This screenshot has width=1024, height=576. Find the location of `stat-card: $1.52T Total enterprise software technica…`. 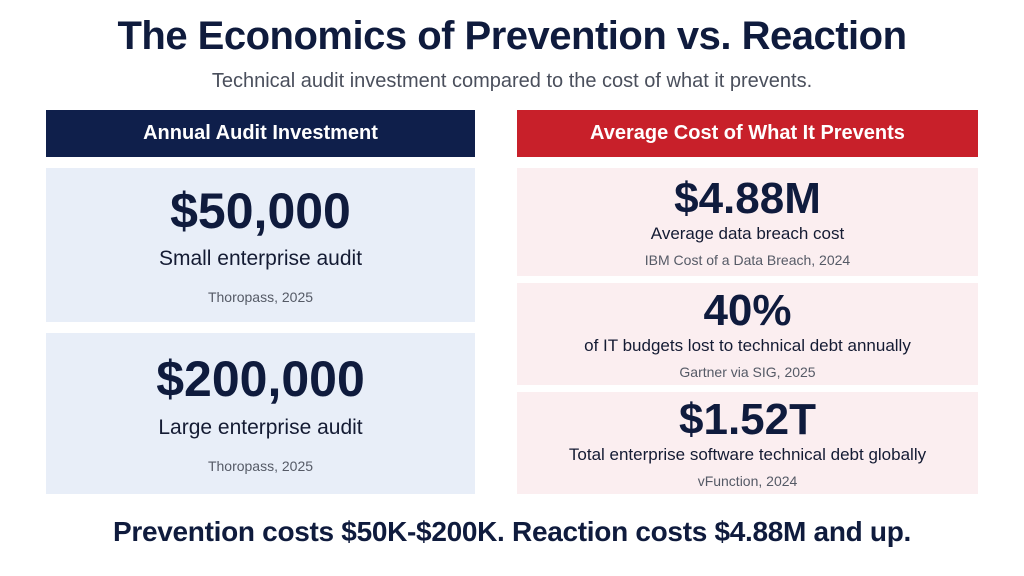

stat-card: $1.52T Total enterprise software technica… is located at coordinates (747, 443).